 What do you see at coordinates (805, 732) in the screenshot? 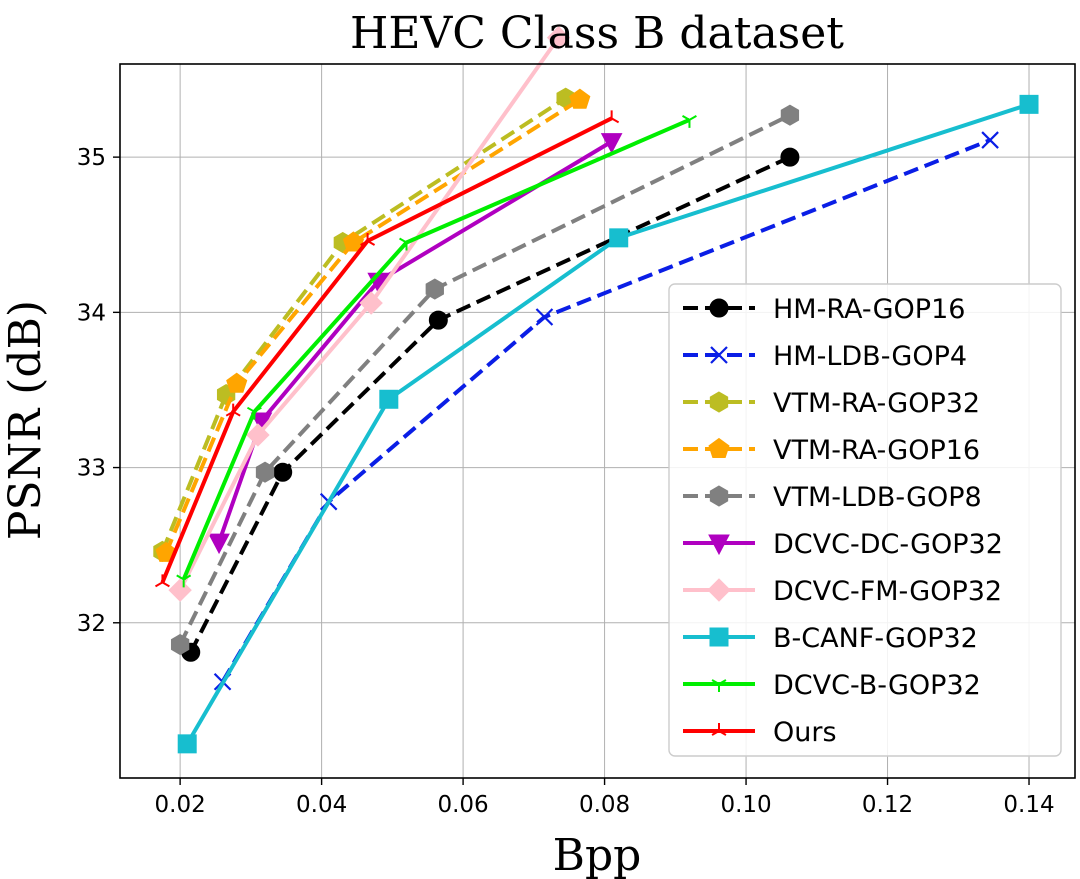
I see `legend-label: Ours` at bounding box center [805, 732].